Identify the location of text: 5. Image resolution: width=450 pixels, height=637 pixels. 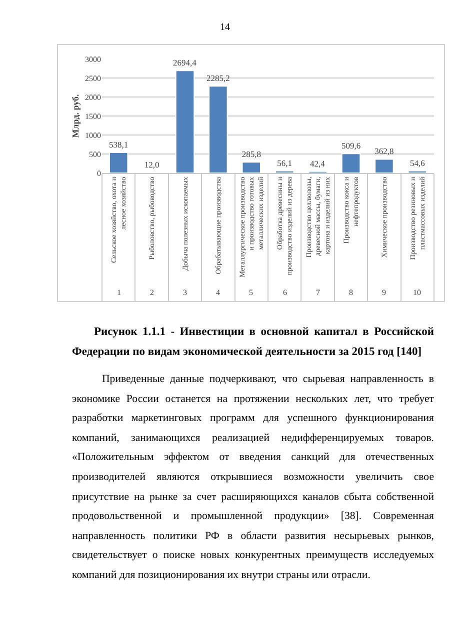
(251, 292).